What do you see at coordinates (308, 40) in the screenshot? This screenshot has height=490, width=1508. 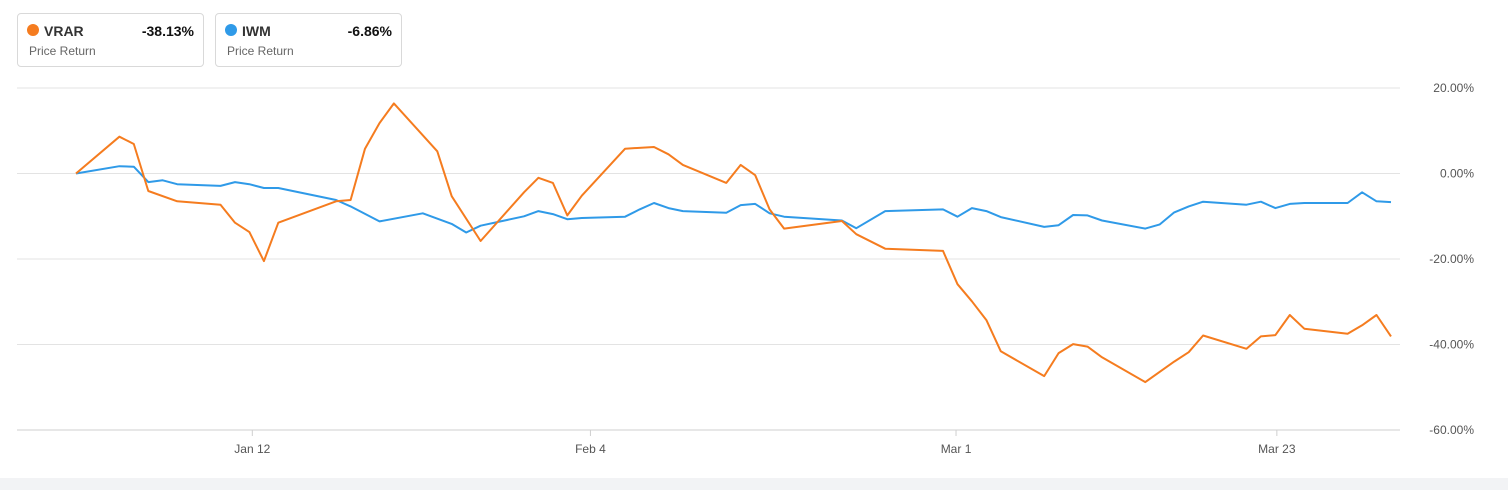 I see `legend-card-iwm: IWM -6.86% Price Return` at bounding box center [308, 40].